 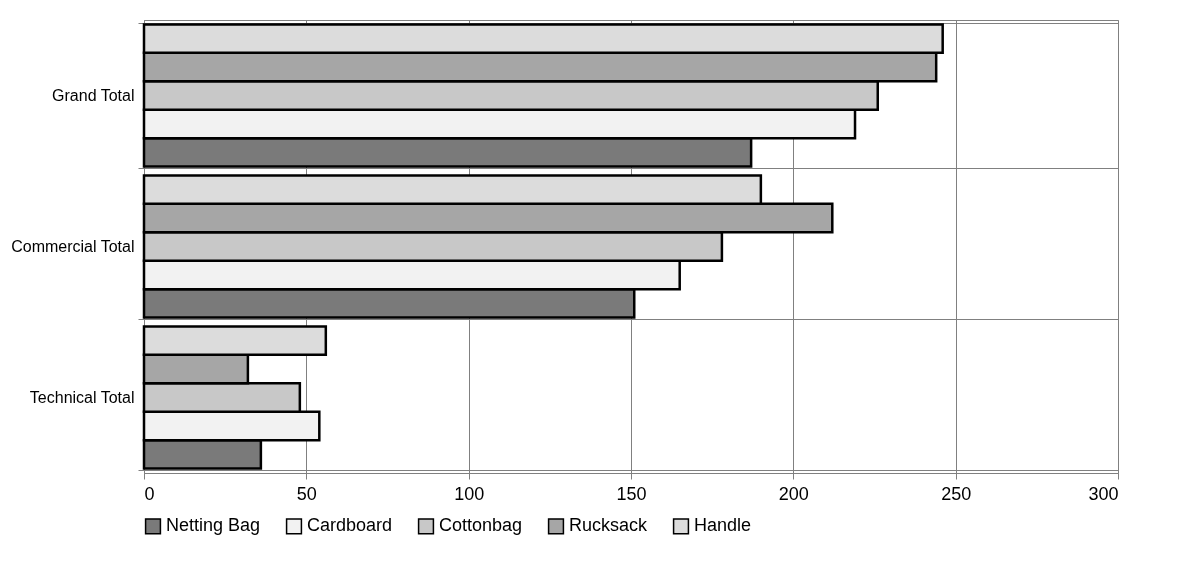 What do you see at coordinates (149, 493) in the screenshot?
I see `x-tick-label: 0` at bounding box center [149, 493].